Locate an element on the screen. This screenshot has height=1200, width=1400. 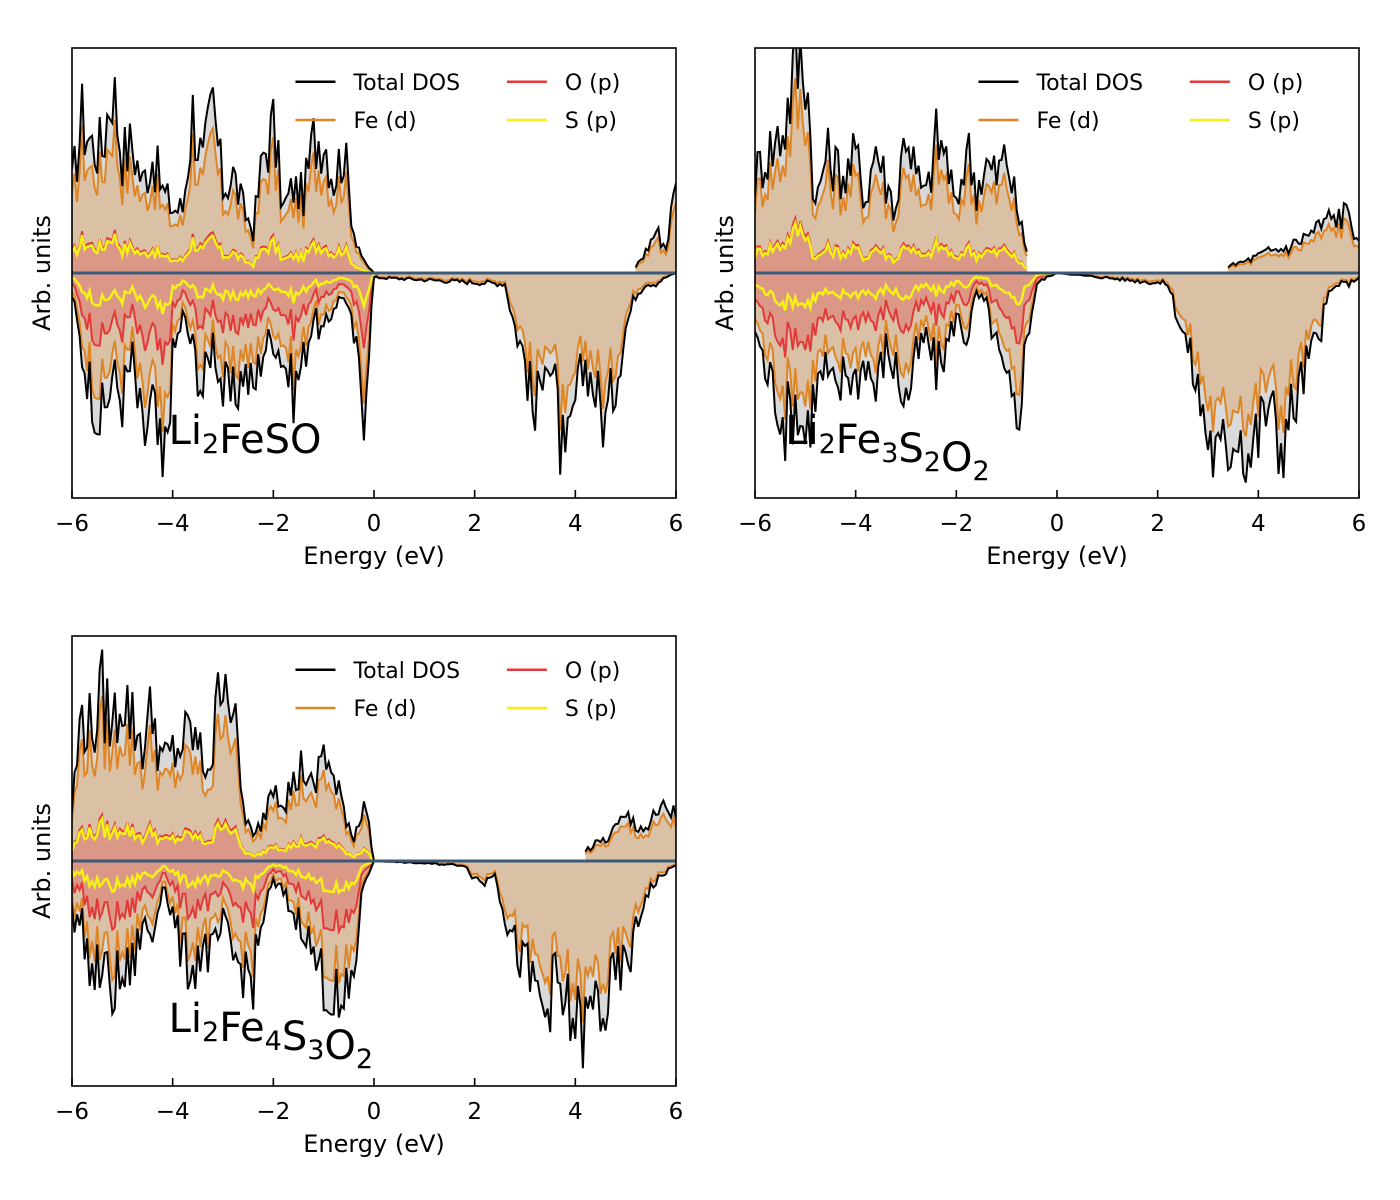
plot-area is located at coordinates (374, 277).